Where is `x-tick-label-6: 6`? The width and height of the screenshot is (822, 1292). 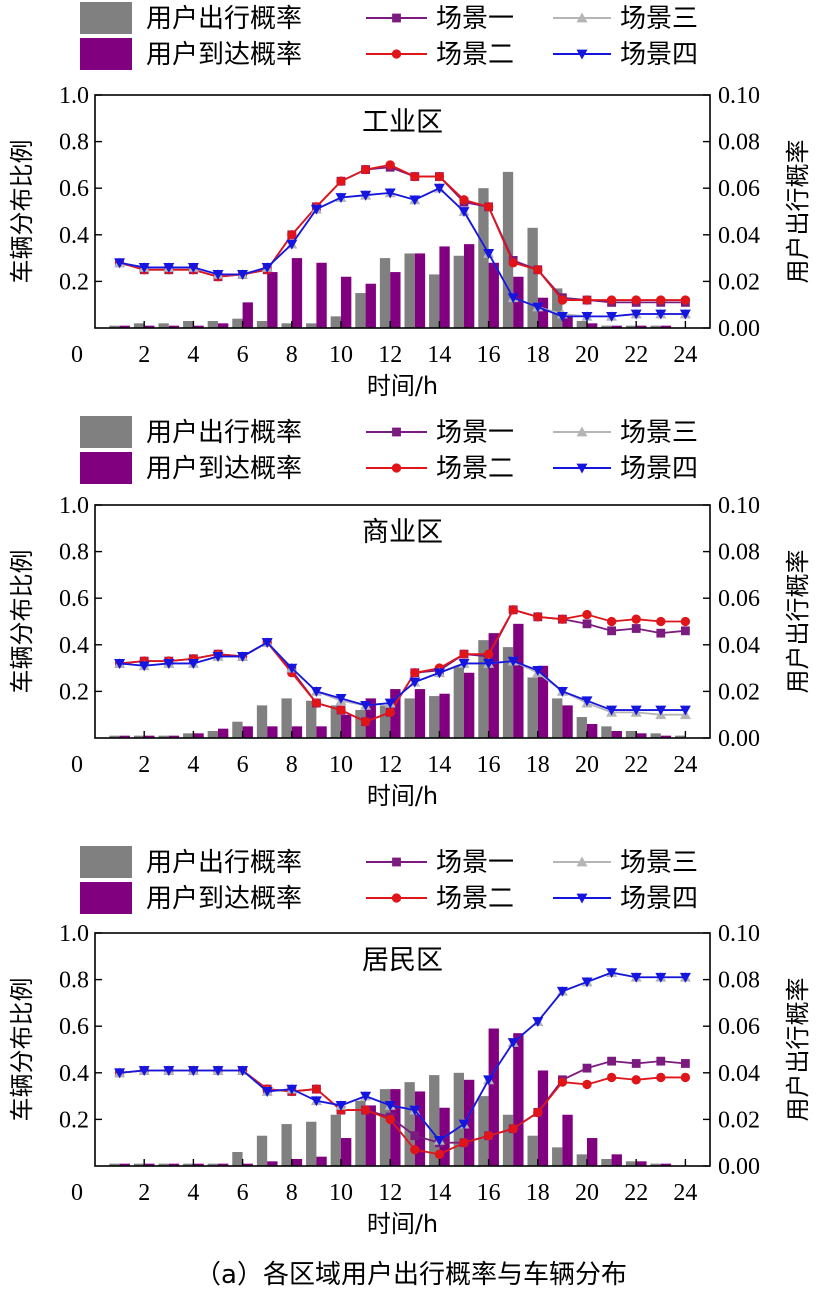
x-tick-label-6: 6 is located at coordinates (243, 765).